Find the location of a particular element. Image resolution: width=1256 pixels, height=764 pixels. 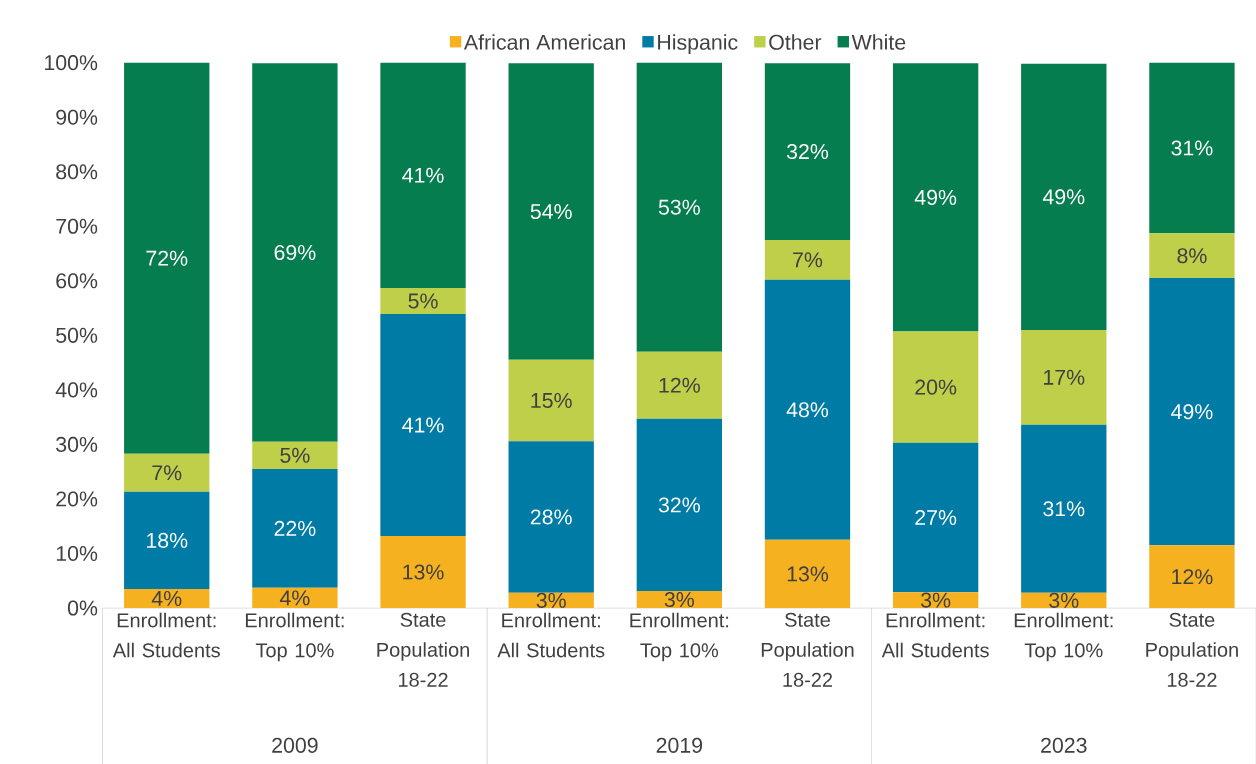

y-tick-label: 60% is located at coordinates (77, 281).